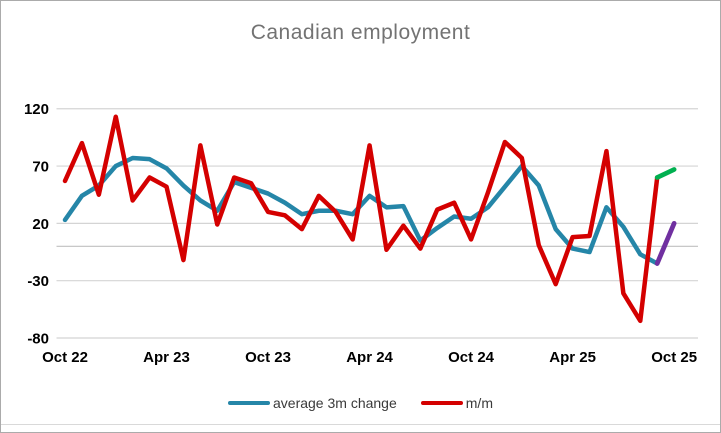  What do you see at coordinates (360, 424) in the screenshot?
I see `chart-bottom-border` at bounding box center [360, 424].